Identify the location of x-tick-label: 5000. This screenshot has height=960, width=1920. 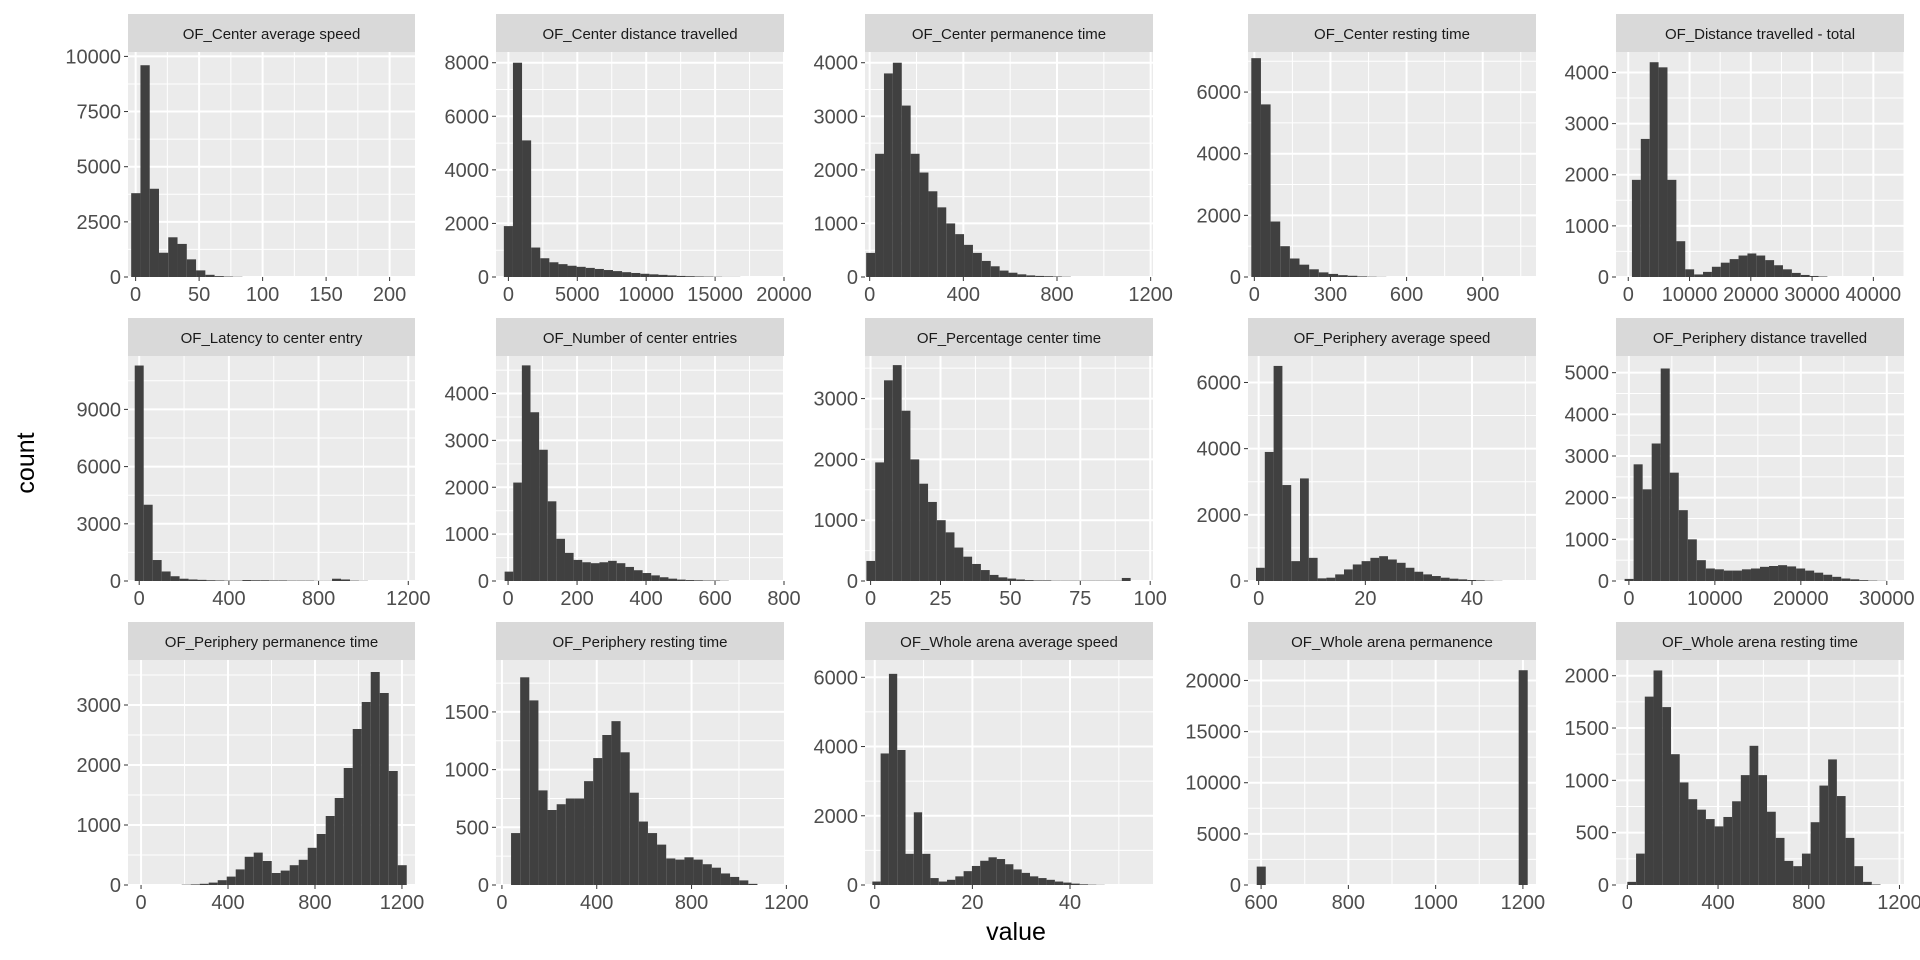
(577, 295).